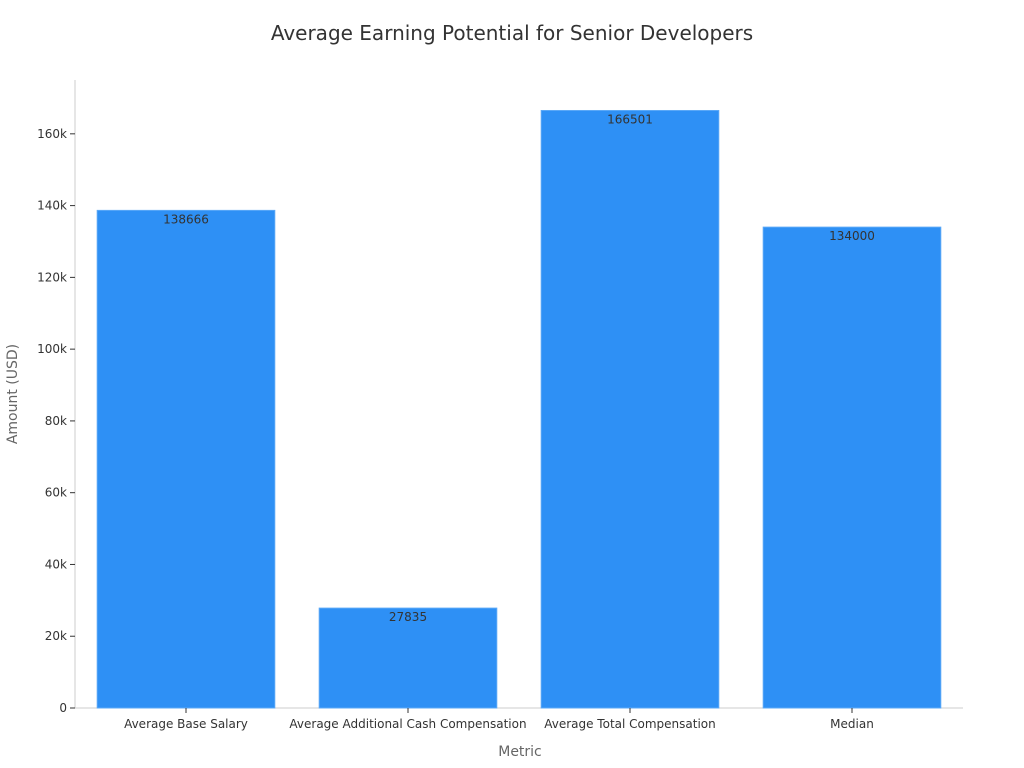 The height and width of the screenshot is (768, 1024). What do you see at coordinates (63, 708) in the screenshot?
I see `y-tick-label: 0` at bounding box center [63, 708].